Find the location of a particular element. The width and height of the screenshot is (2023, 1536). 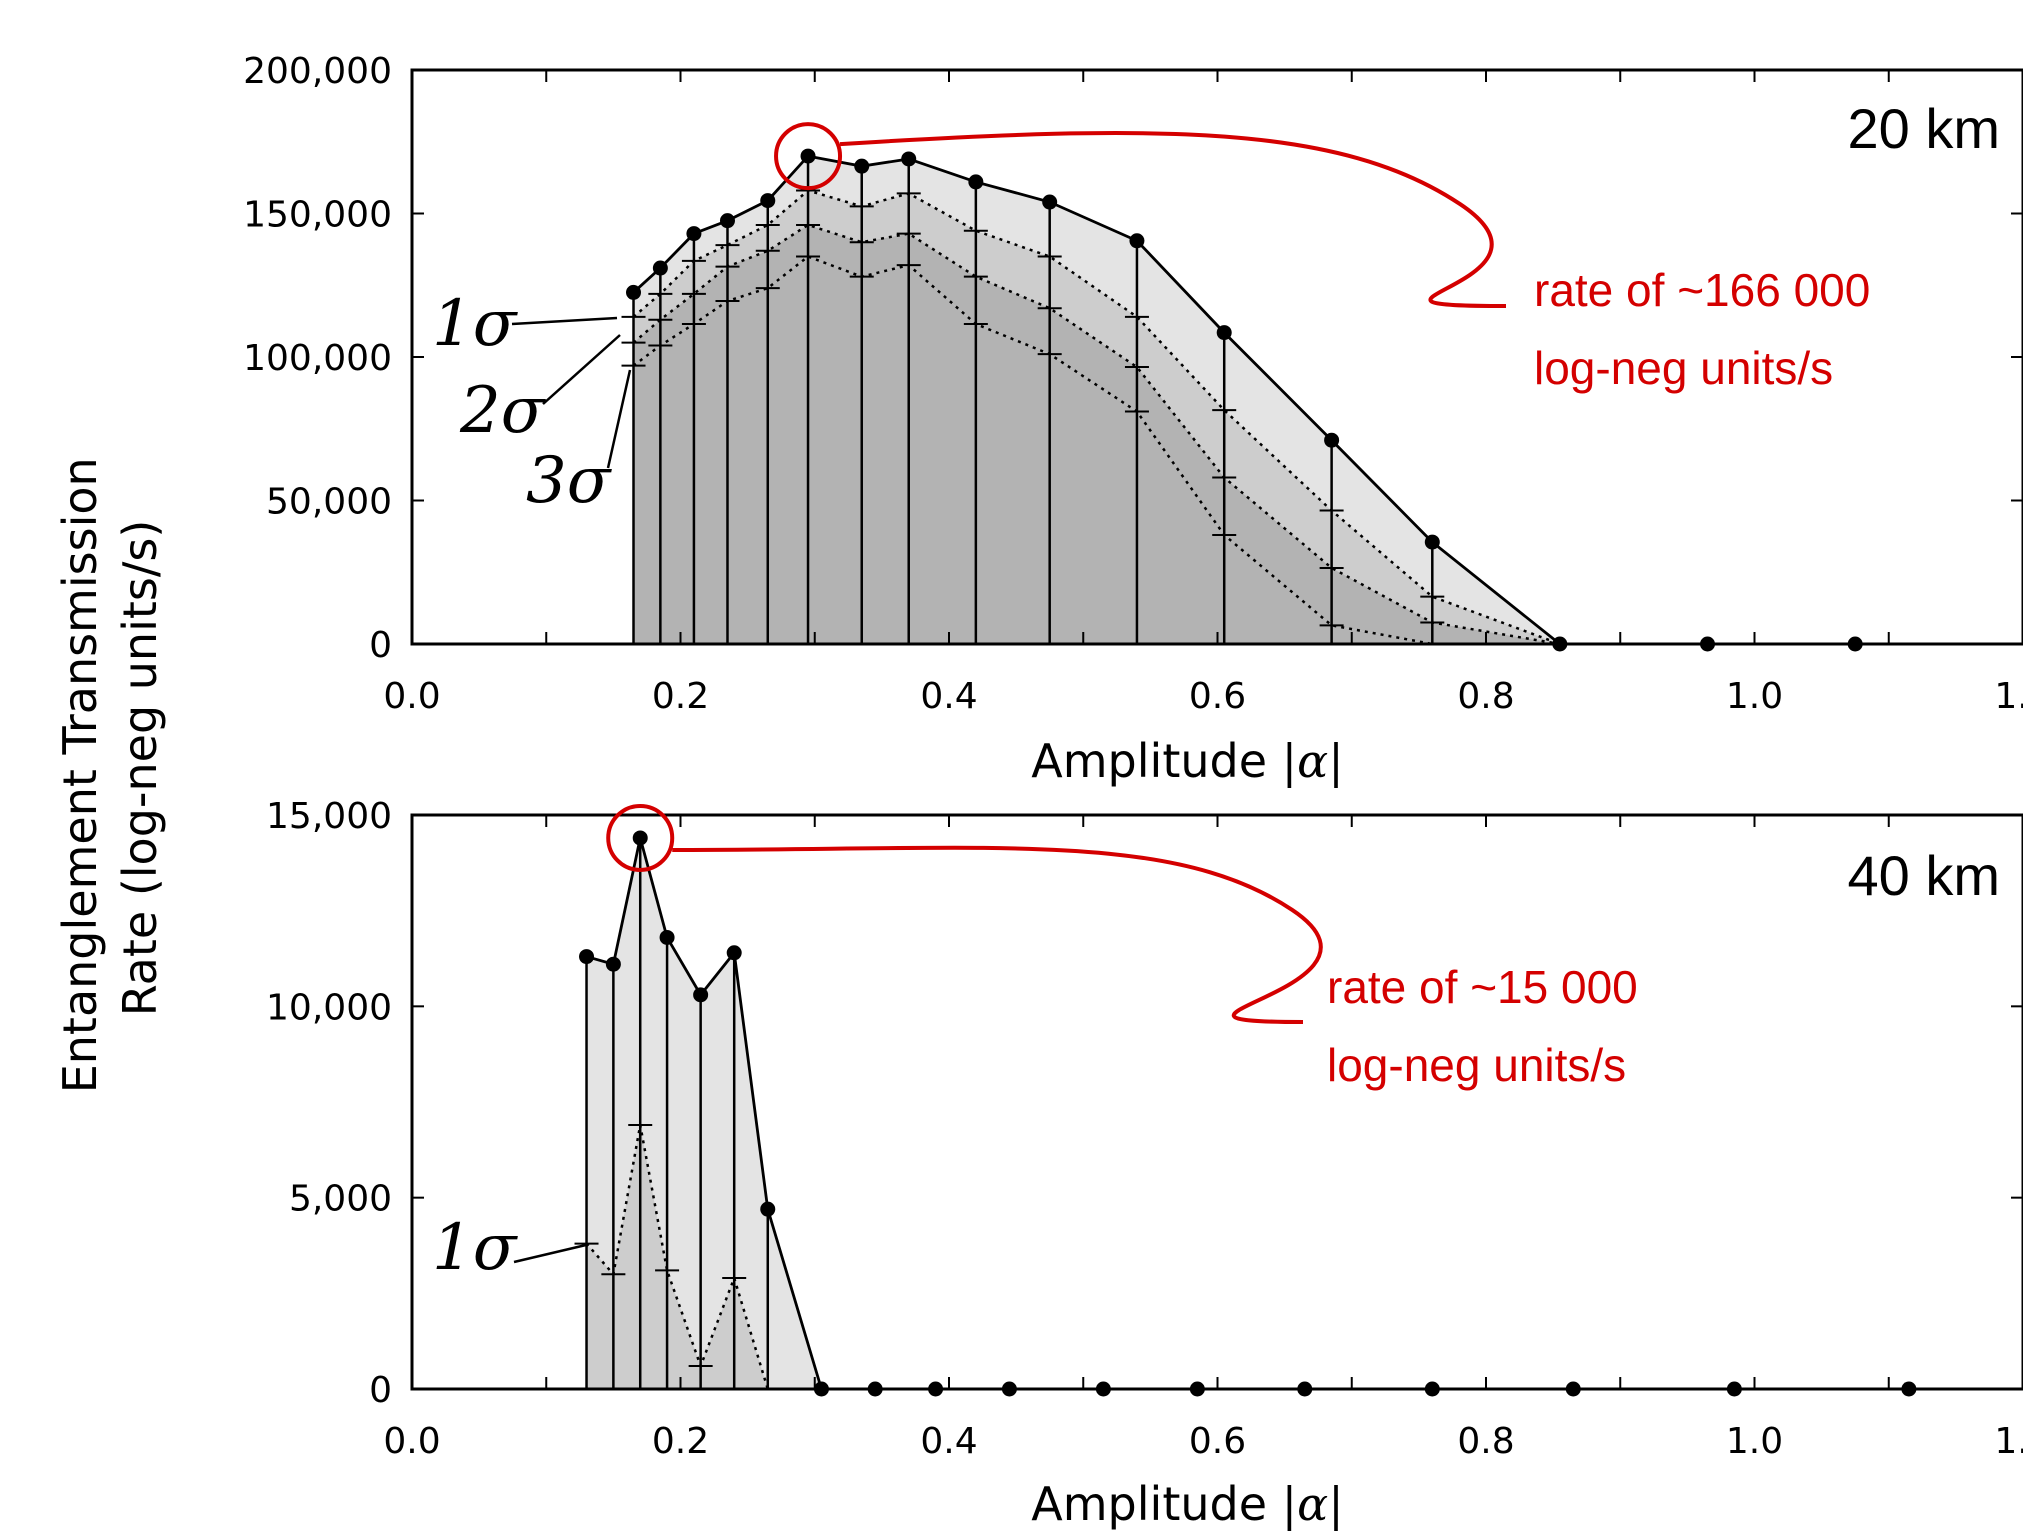

y-tick-label: 150,000 is located at coordinates (317, 215).